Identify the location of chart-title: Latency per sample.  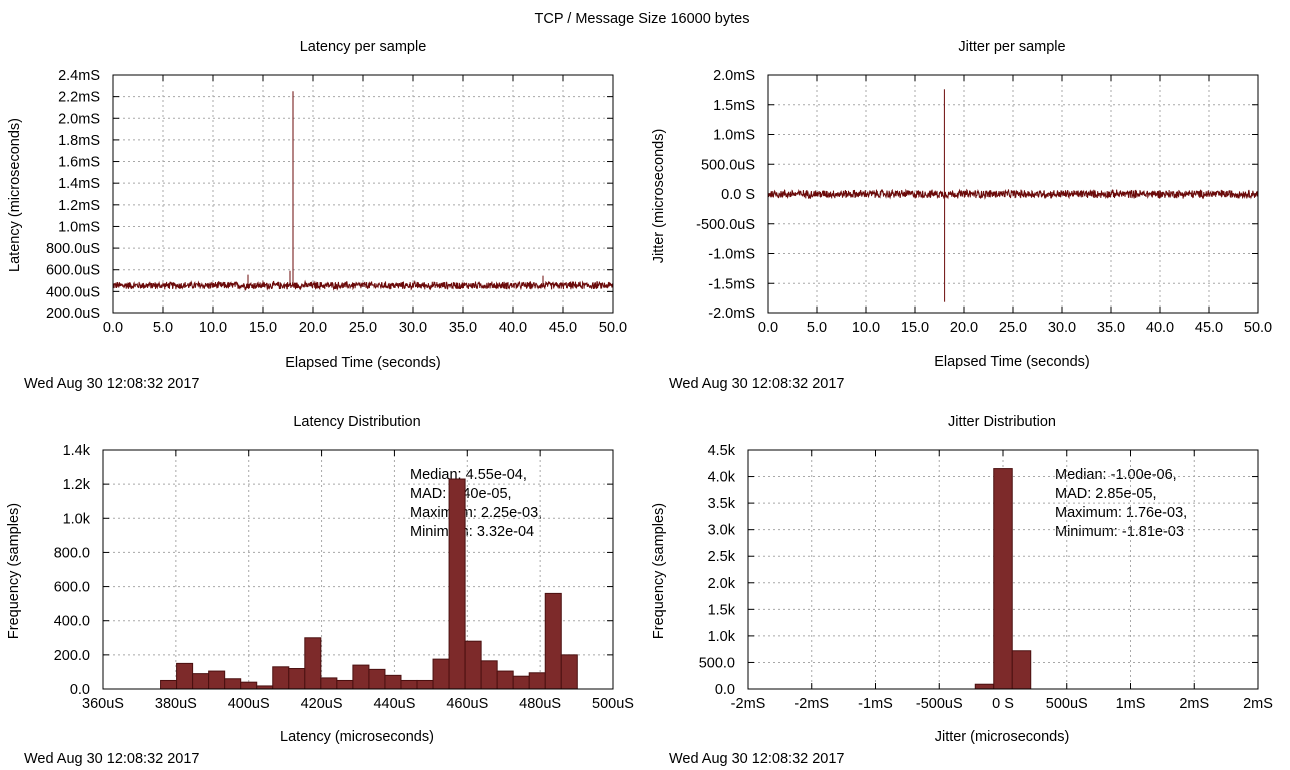
(363, 47).